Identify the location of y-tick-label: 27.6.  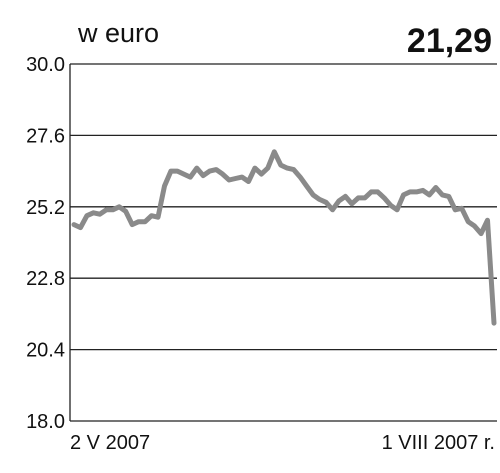
(45, 136).